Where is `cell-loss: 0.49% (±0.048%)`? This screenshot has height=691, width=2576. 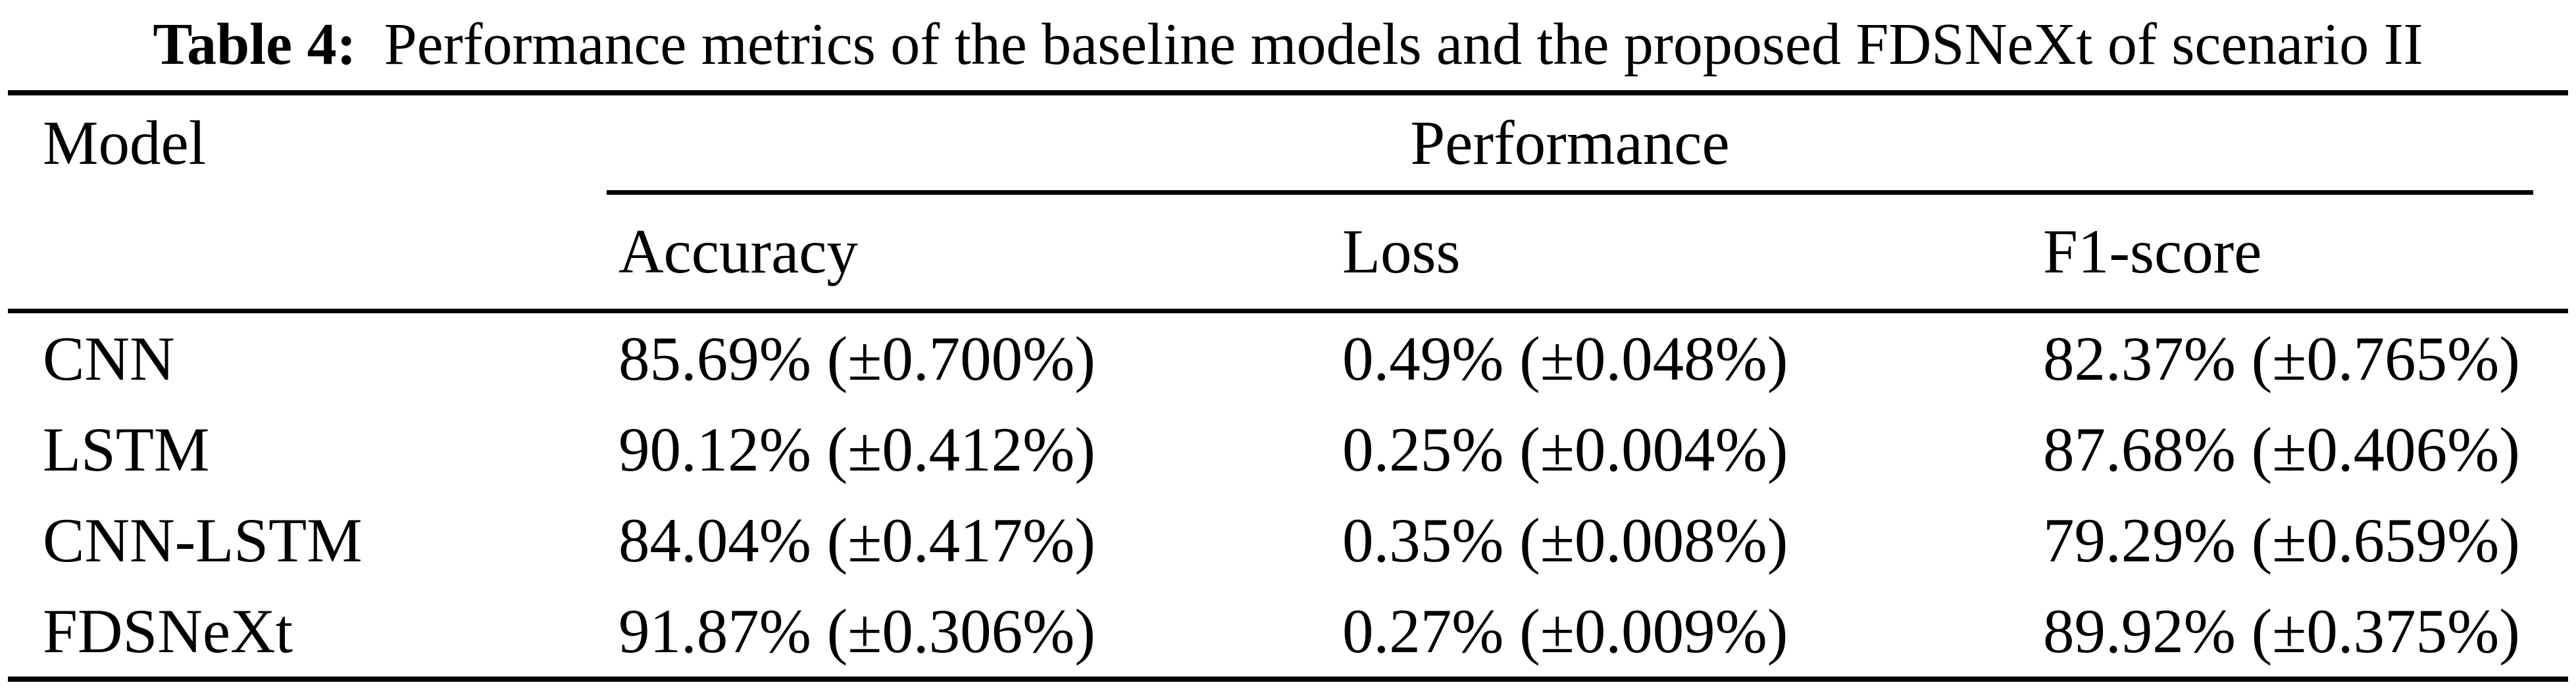
cell-loss: 0.49% (±0.048%) is located at coordinates (1565, 358).